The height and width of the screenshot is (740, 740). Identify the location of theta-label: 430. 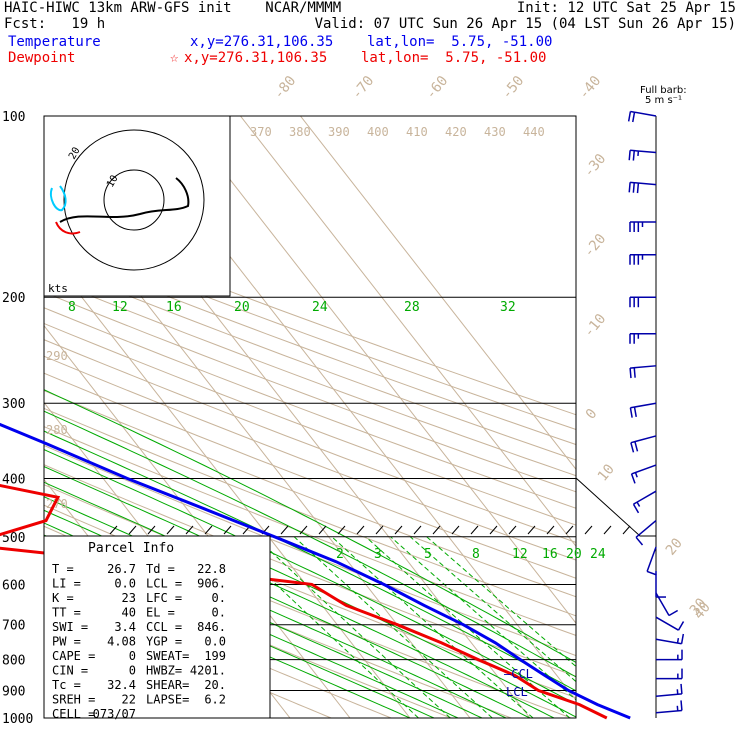
(495, 132).